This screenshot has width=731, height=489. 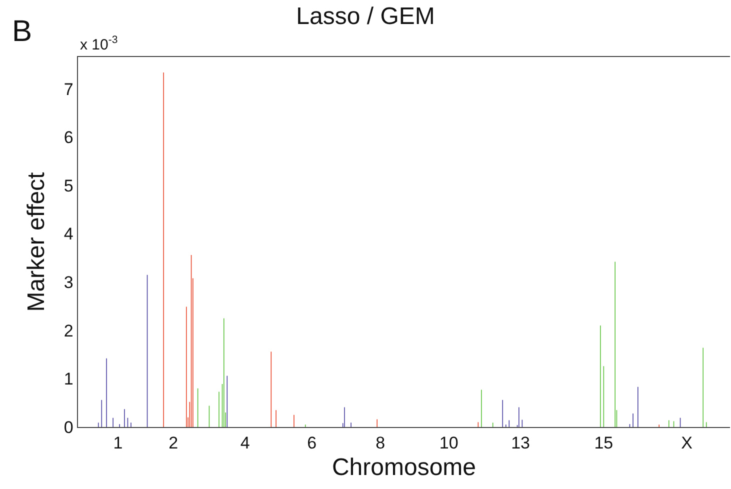 What do you see at coordinates (69, 427) in the screenshot?
I see `y-tick-label: 0` at bounding box center [69, 427].